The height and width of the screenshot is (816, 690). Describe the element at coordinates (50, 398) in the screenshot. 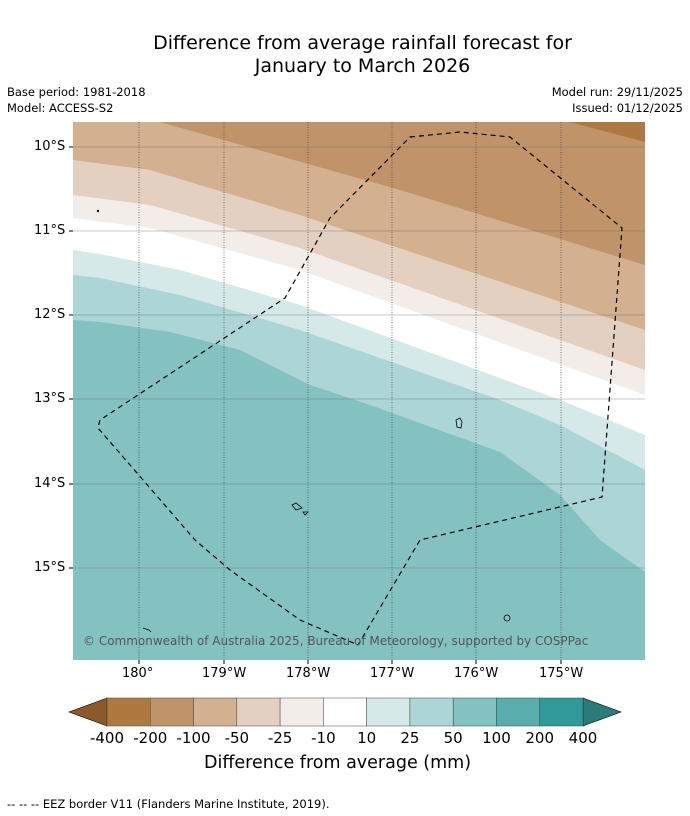

I see `lat-label: 13°S` at that location.